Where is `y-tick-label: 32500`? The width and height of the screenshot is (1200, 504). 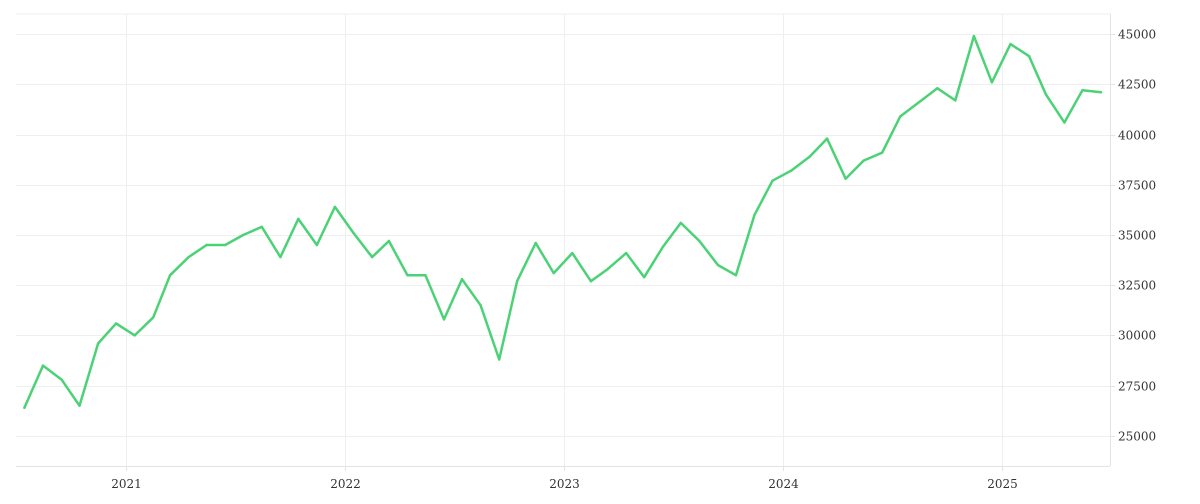 y-tick-label: 32500 is located at coordinates (1137, 286).